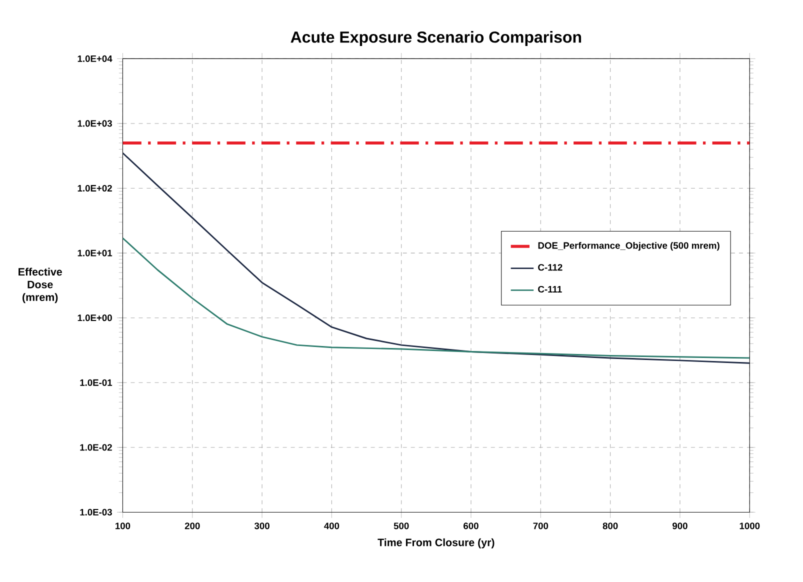 This screenshot has width=803, height=582. Describe the element at coordinates (629, 246) in the screenshot. I see `legend-label: DOE_Performance_Objective (500 mrem)` at that location.